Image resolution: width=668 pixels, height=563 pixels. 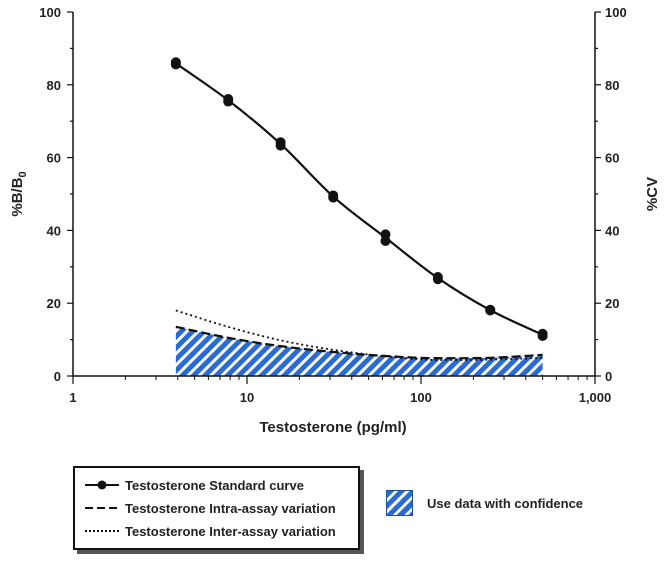 What do you see at coordinates (54, 85) in the screenshot?
I see `left-y-tick-label: 80` at bounding box center [54, 85].